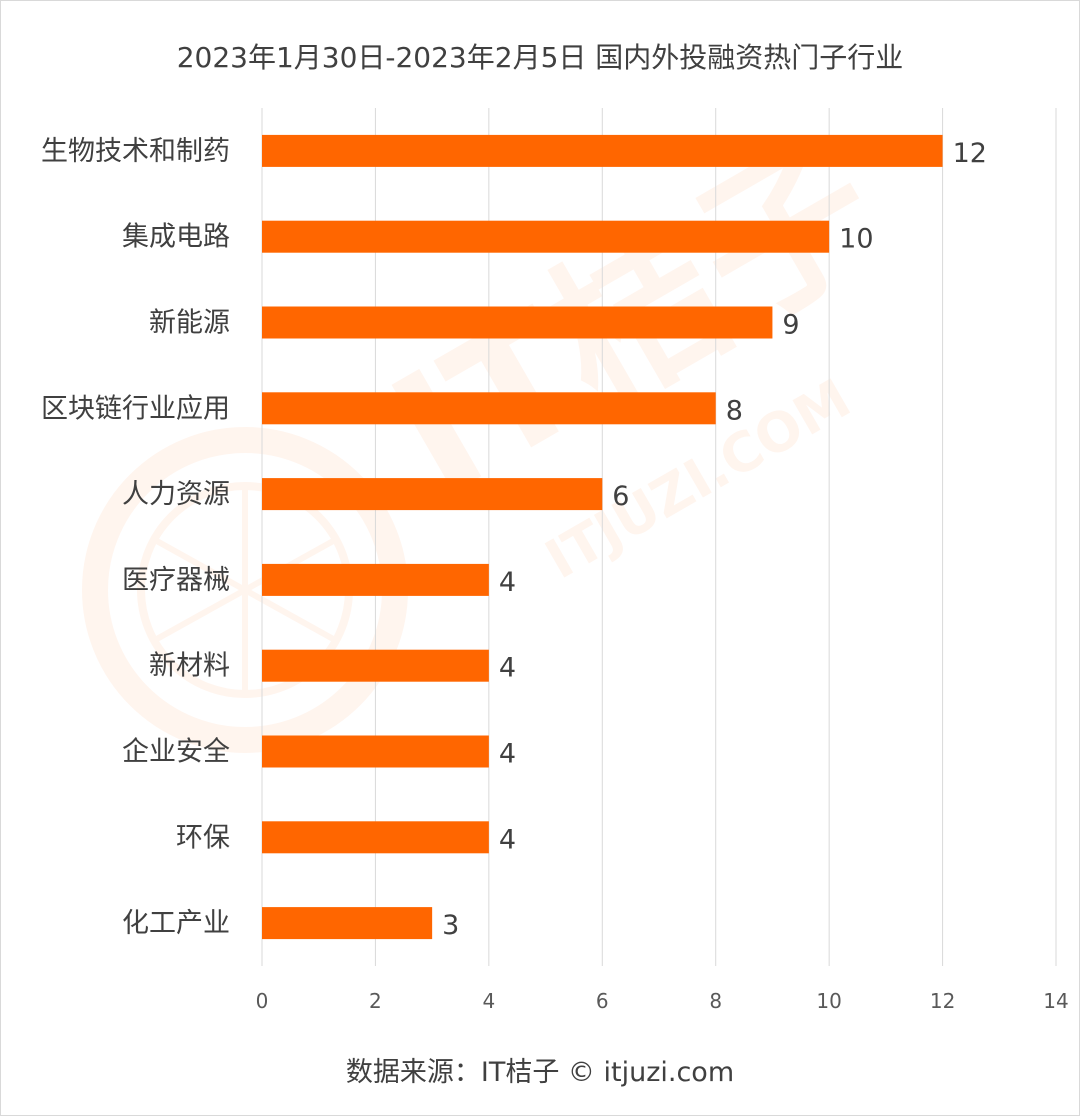 This screenshot has width=1080, height=1116. What do you see at coordinates (790, 325) in the screenshot?
I see `value-label: 9` at bounding box center [790, 325].